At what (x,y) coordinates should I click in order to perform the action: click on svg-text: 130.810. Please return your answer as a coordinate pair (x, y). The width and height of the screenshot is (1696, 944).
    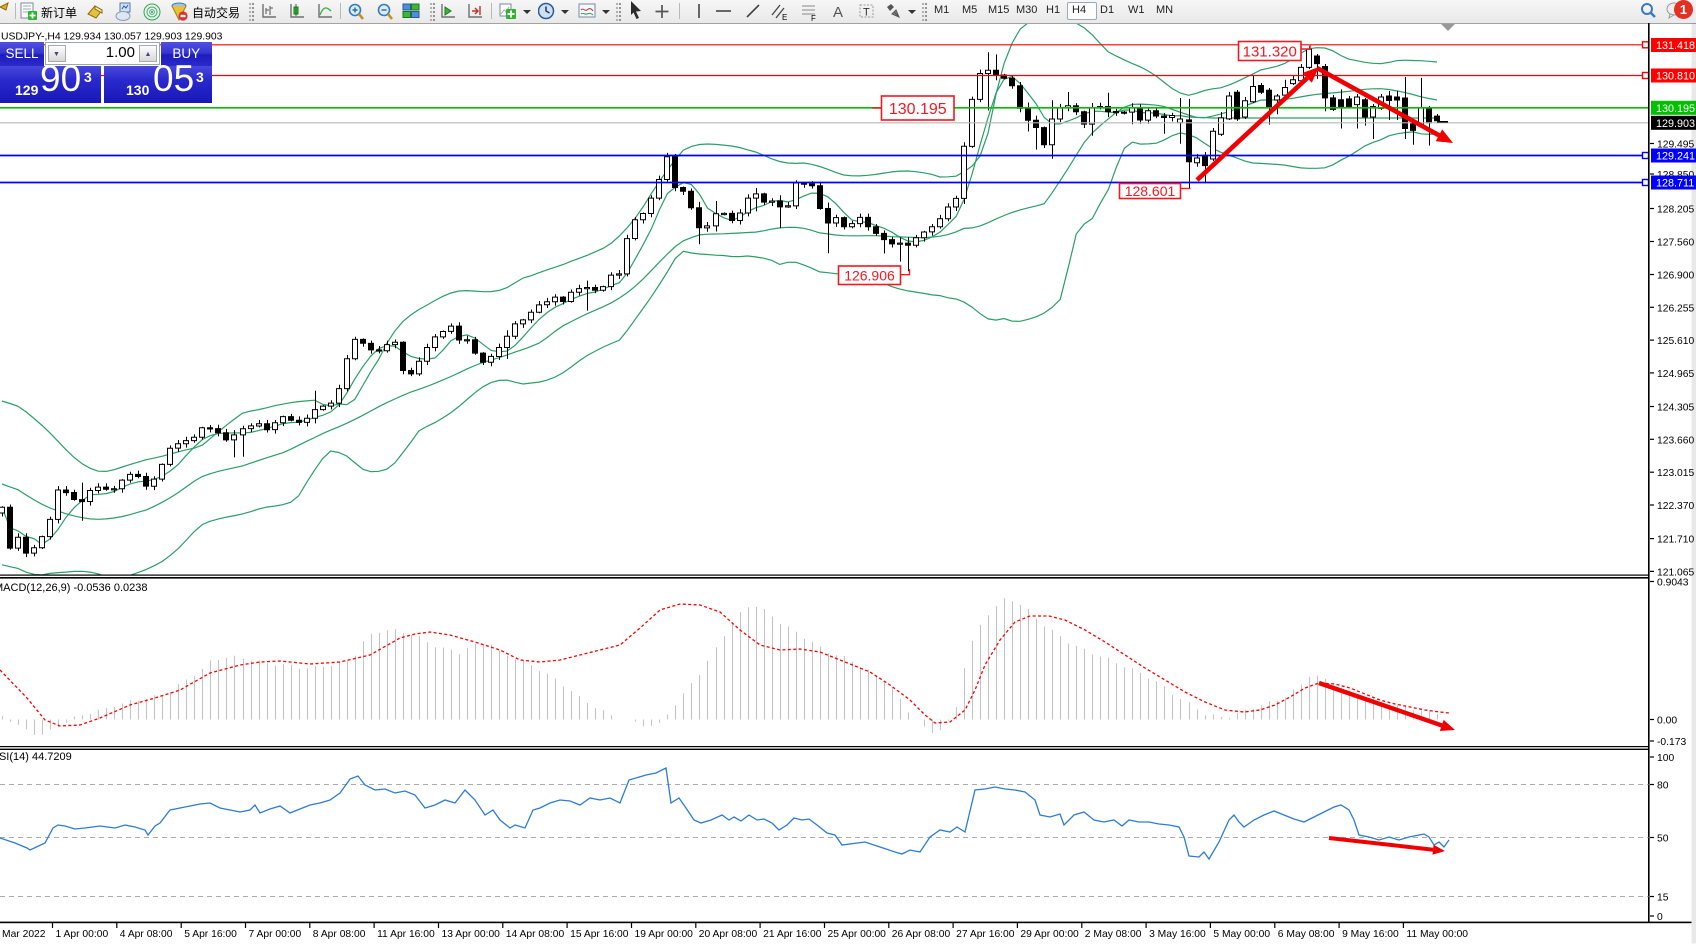
    Looking at the image, I should click on (1675, 77).